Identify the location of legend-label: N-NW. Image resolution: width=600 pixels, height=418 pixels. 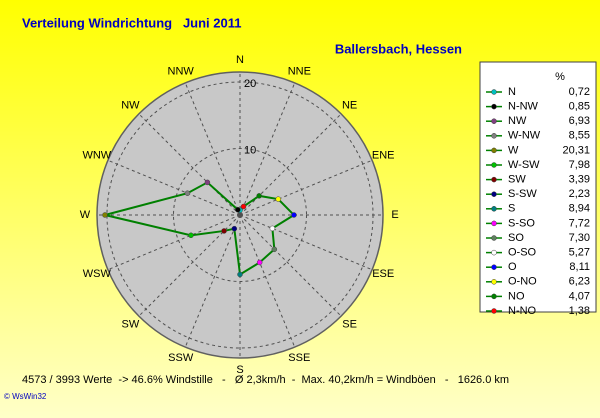
(523, 107).